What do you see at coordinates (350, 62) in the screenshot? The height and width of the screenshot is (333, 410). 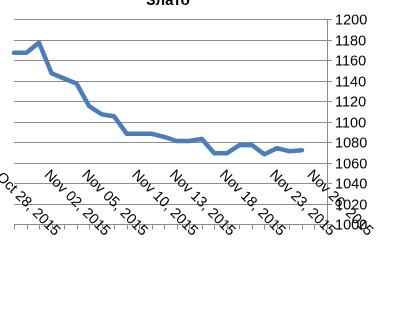 I see `y-tick-label: 1160` at bounding box center [350, 62].